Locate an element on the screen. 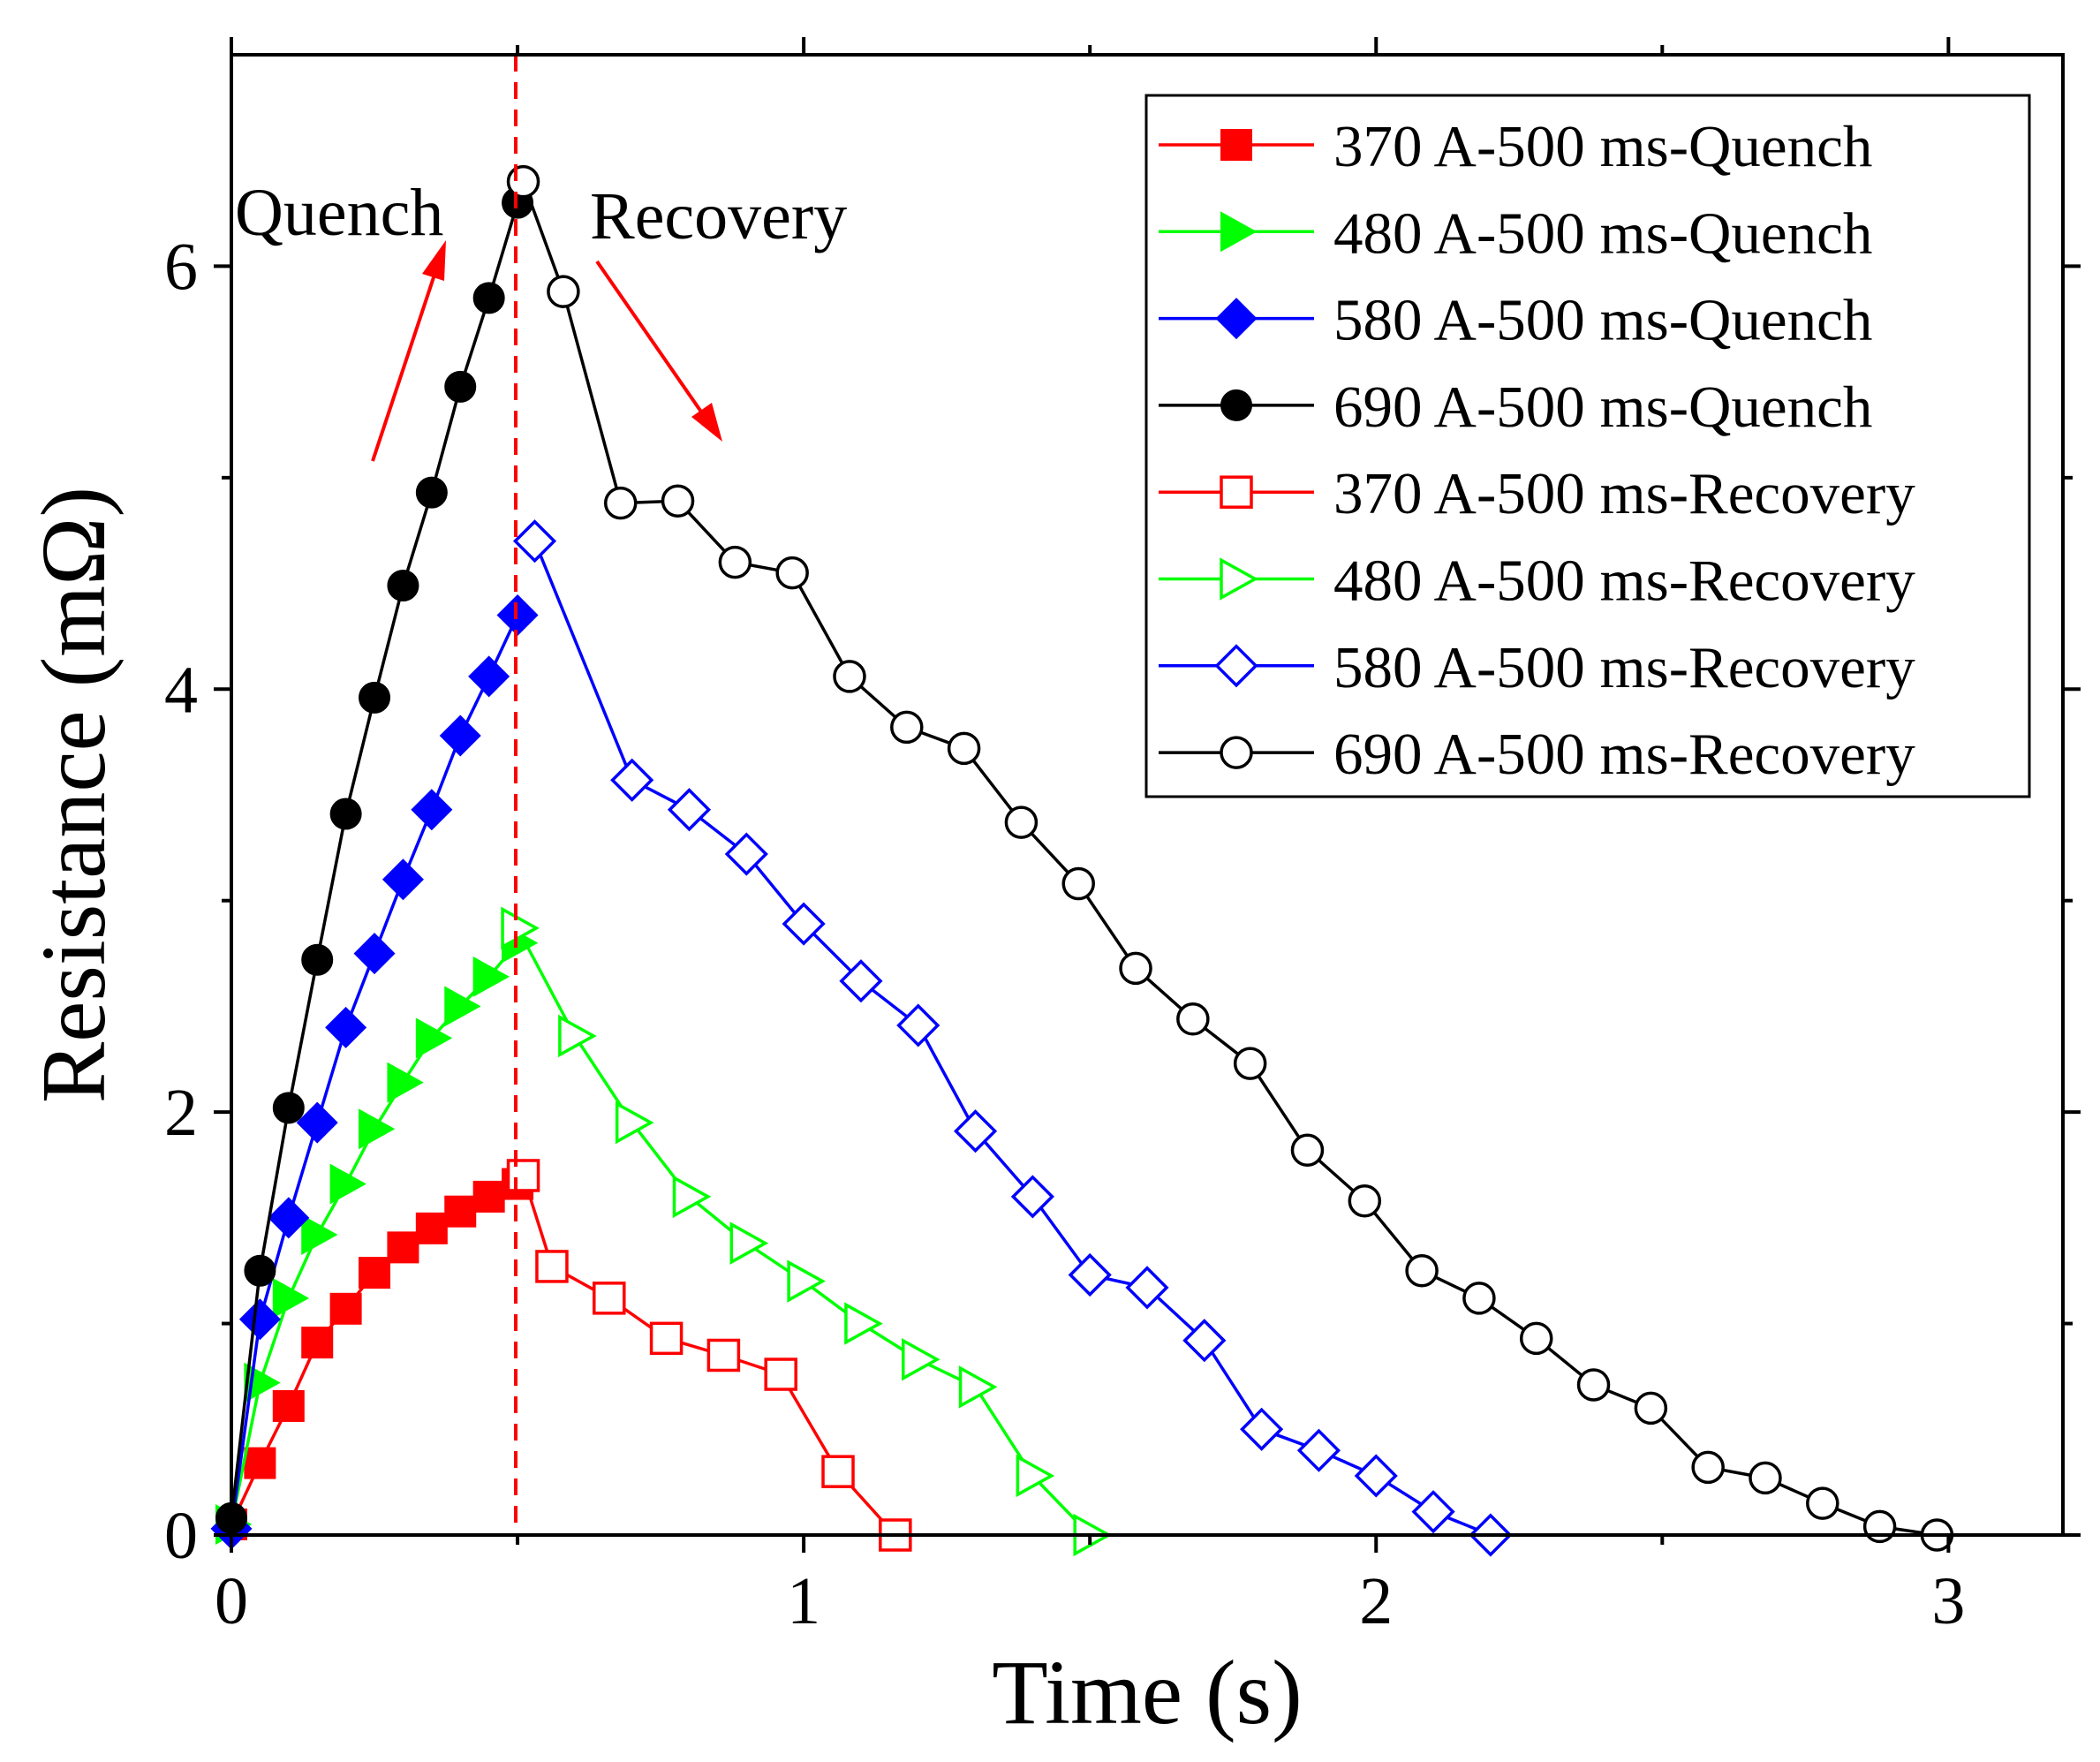 The width and height of the screenshot is (2100, 1762). legend-label: 480 A-500 ms-Quench is located at coordinates (1603, 233).